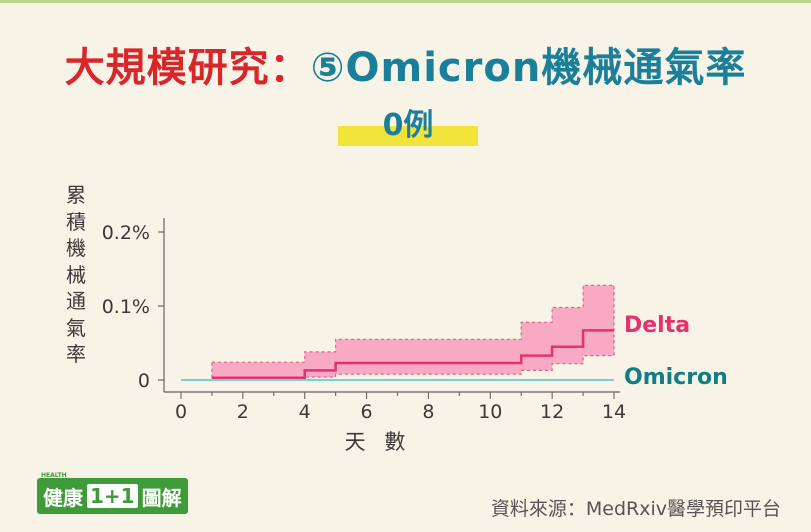 This screenshot has height=532, width=811. Describe the element at coordinates (428, 412) in the screenshot. I see `x-tick-label: 8` at that location.